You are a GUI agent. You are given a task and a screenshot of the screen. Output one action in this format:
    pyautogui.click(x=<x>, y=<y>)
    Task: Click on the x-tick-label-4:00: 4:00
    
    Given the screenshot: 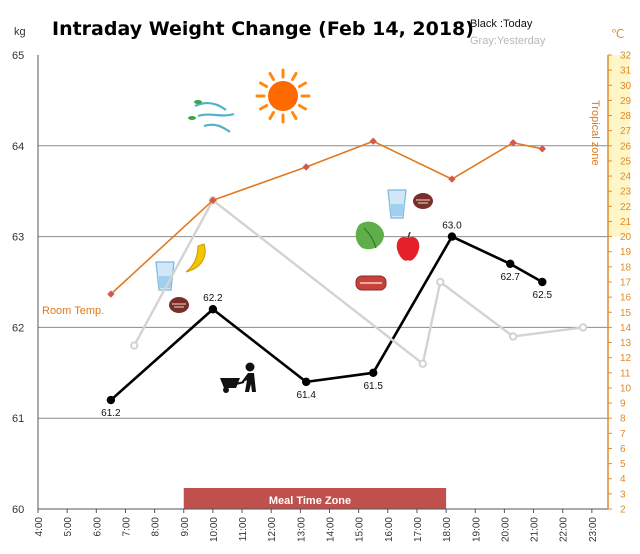 What is the action you would take?
    pyautogui.click(x=39, y=527)
    